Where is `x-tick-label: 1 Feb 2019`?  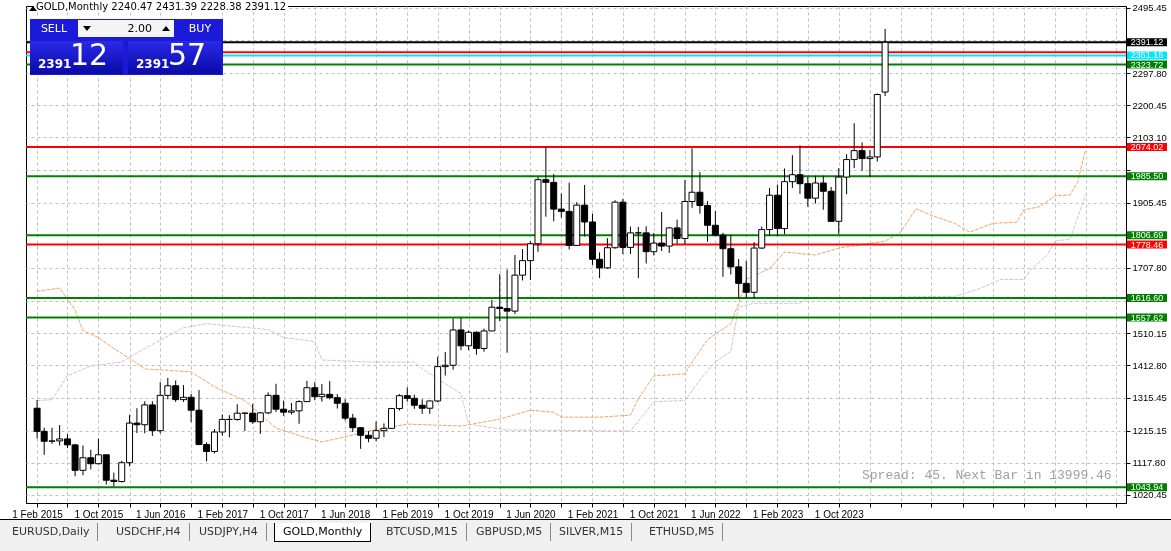 x-tick-label: 1 Feb 2019 is located at coordinates (408, 514).